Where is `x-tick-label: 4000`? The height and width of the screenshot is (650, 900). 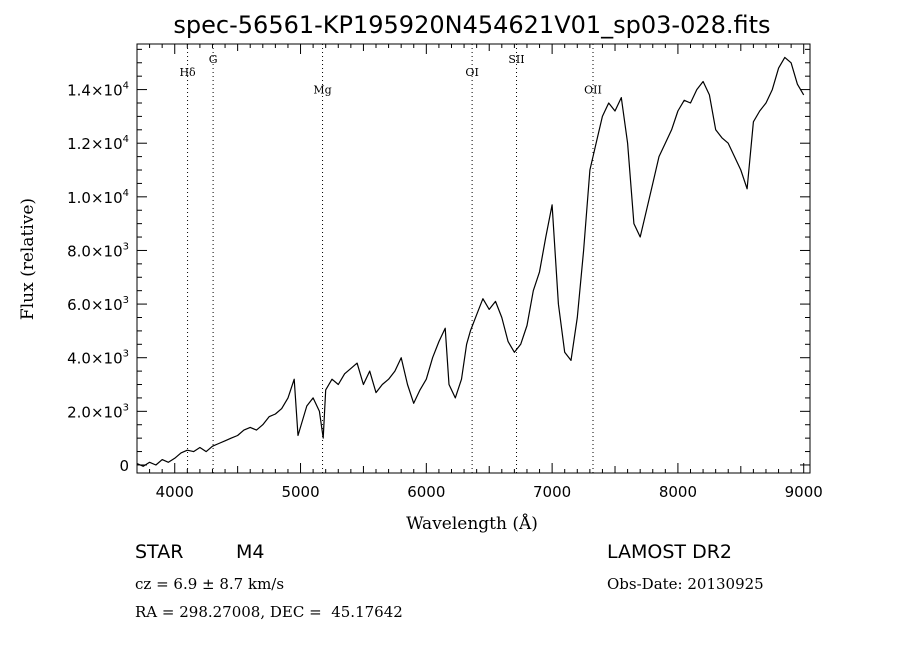
x-tick-label: 4000 is located at coordinates (175, 492).